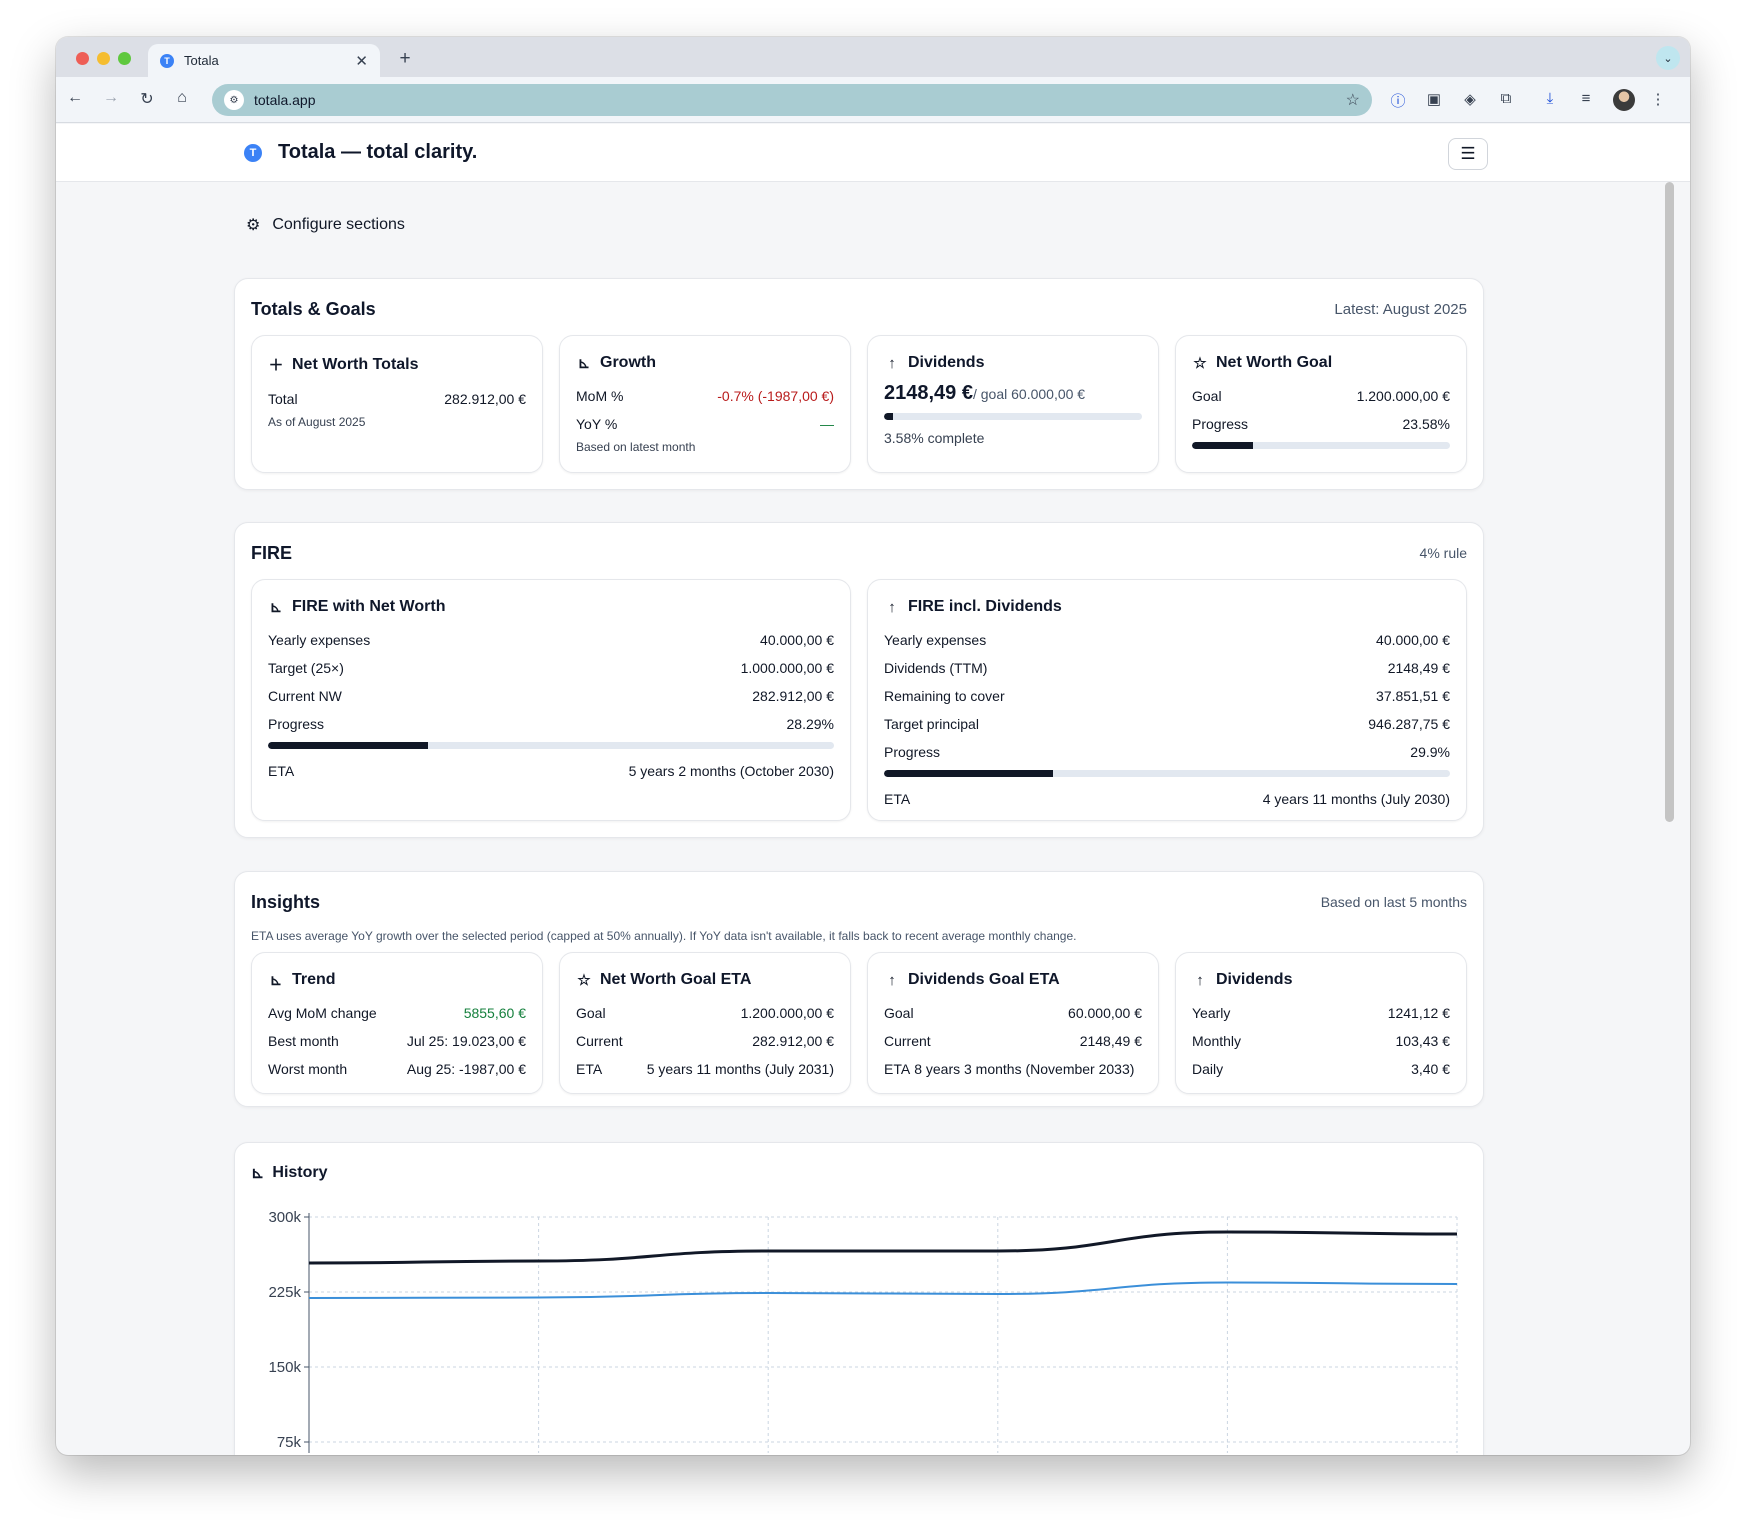 Image resolution: width=1745 pixels, height=1527 pixels. I want to click on data-row: Goal 1.200.000,00 €, so click(705, 1013).